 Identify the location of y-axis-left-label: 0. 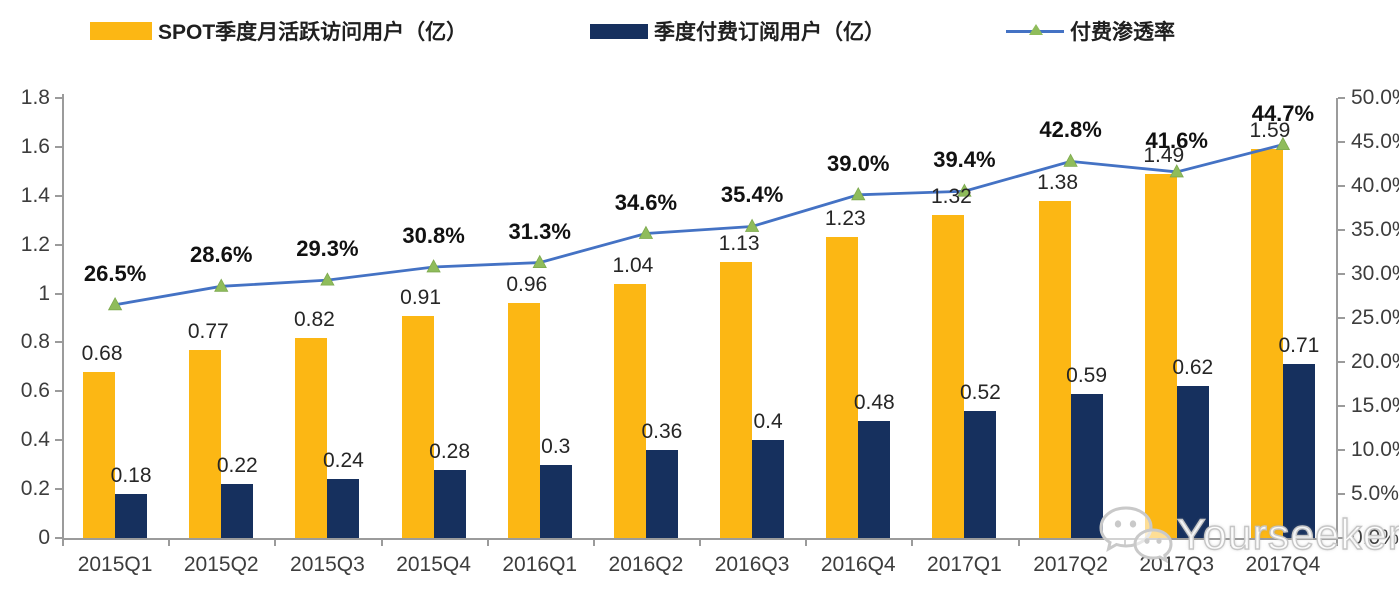
(44, 537).